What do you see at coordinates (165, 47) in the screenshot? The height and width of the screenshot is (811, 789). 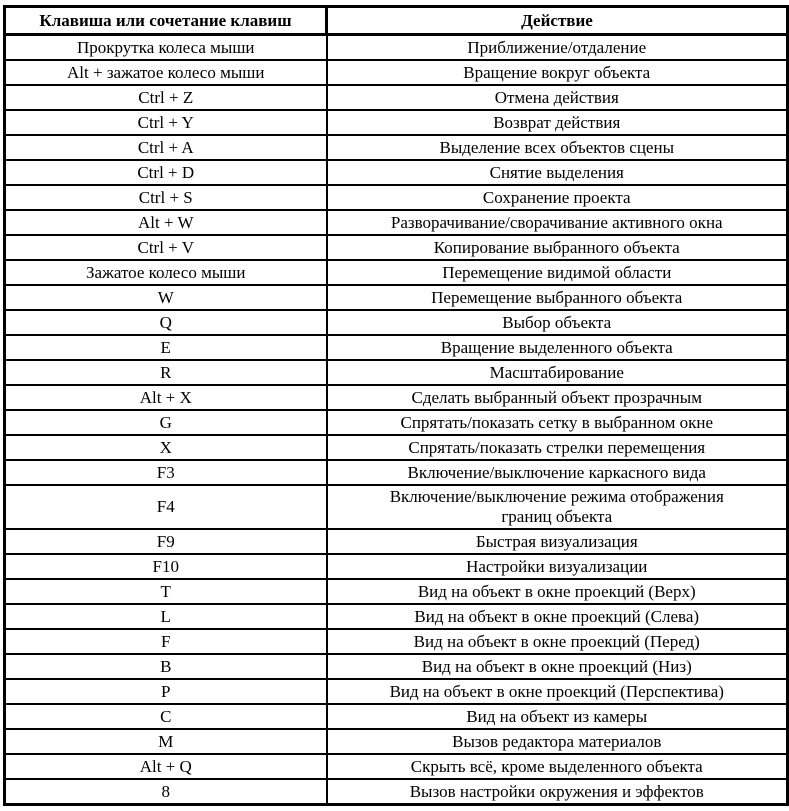 I see `key-cell: Прокрутка колеса мыши` at bounding box center [165, 47].